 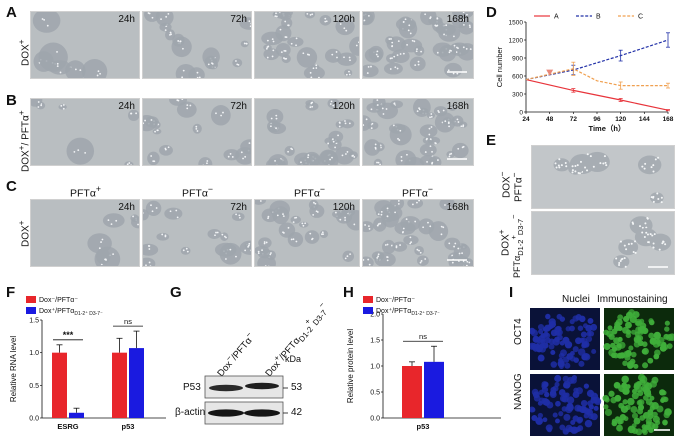 I want to click on micrograph-b-1: 24h, so click(x=85, y=132).